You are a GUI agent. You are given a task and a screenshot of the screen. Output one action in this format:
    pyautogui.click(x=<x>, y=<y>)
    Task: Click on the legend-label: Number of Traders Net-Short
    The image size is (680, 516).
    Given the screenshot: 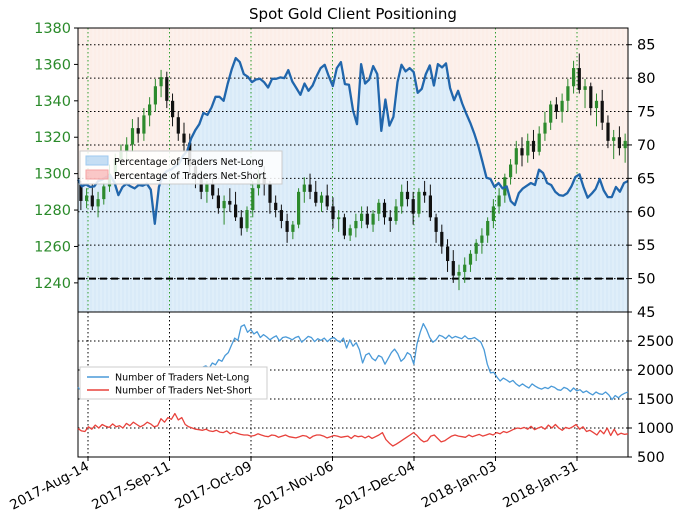 What is the action you would take?
    pyautogui.click(x=183, y=391)
    